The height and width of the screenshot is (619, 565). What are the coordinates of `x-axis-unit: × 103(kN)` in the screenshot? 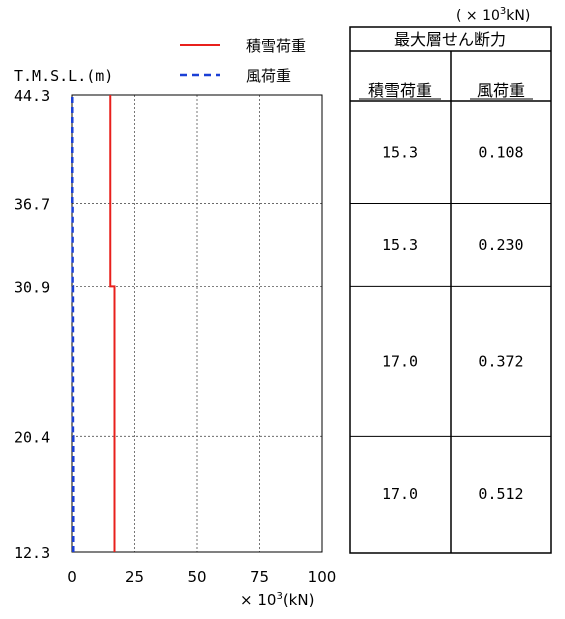 It's located at (277, 600).